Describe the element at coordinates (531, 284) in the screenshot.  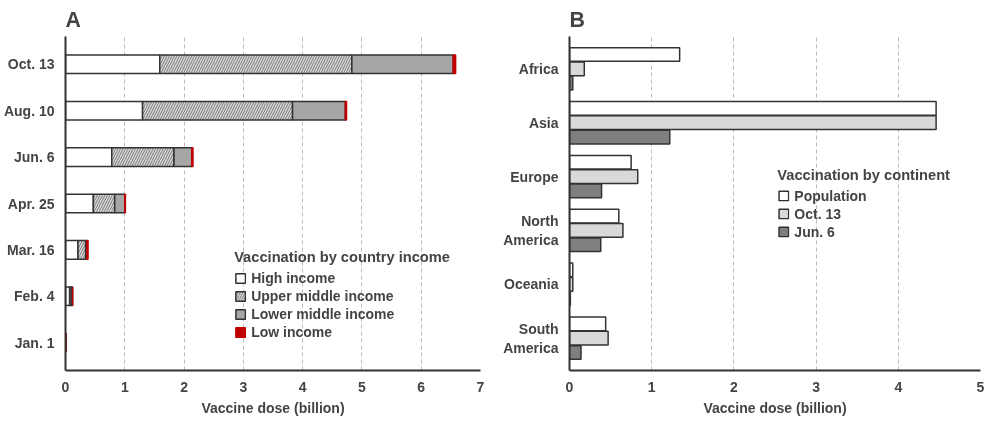
I see `y-tick-label: Oceania` at that location.